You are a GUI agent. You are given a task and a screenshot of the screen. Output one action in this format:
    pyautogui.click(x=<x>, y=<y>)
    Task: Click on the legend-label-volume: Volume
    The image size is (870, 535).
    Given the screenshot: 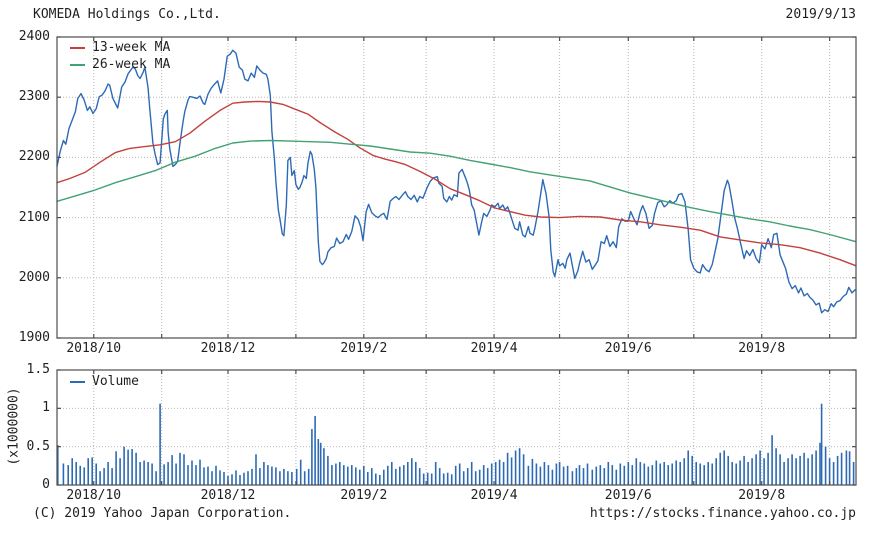 What is the action you would take?
    pyautogui.click(x=115, y=381)
    